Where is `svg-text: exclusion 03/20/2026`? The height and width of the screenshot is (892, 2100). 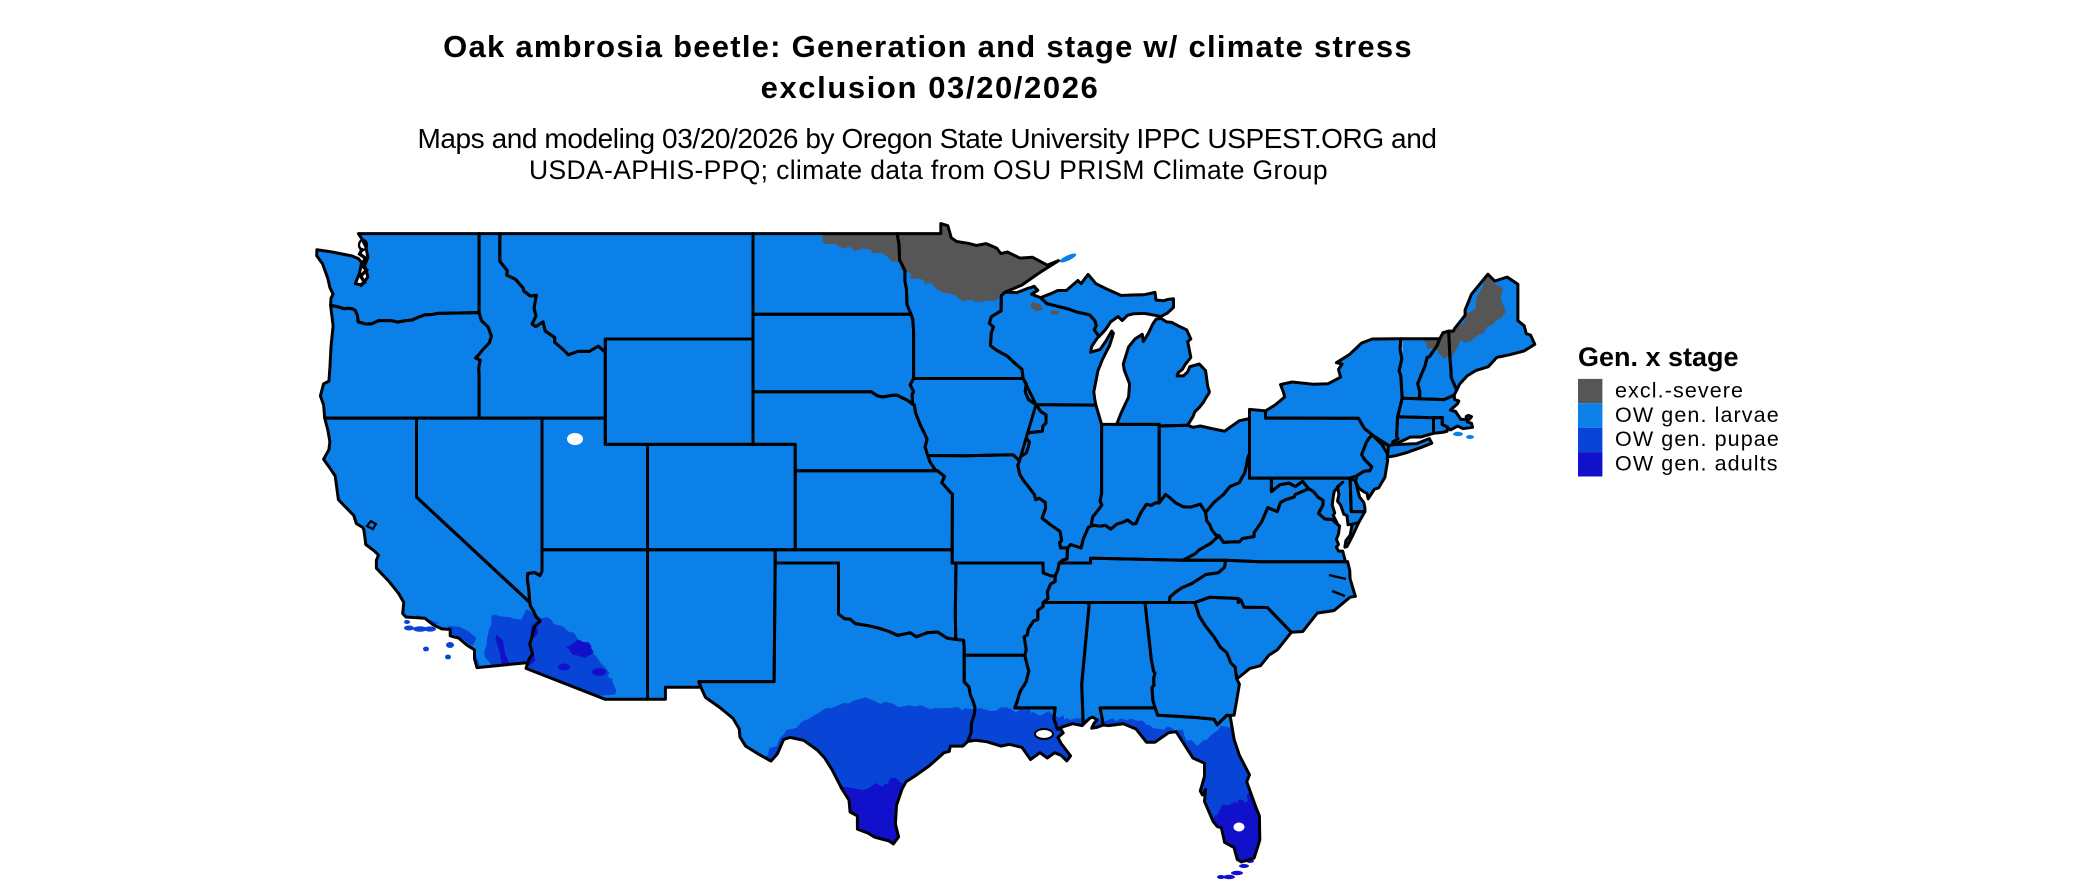
svg-text: exclusion 03/20/2026 is located at coordinates (930, 87).